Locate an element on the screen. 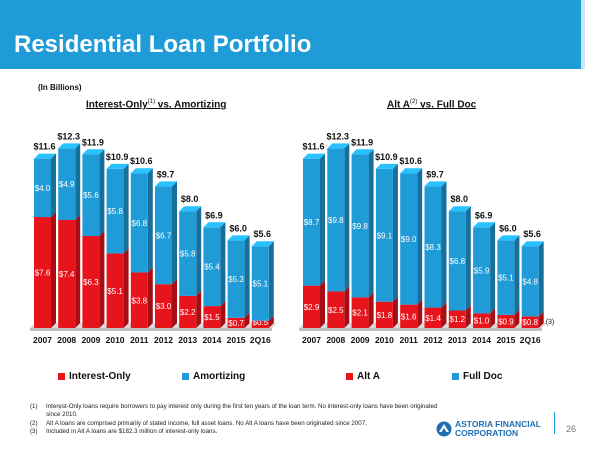 Image resolution: width=600 pixels, height=449 pixels. right-data-label: $6.8 is located at coordinates (458, 261).